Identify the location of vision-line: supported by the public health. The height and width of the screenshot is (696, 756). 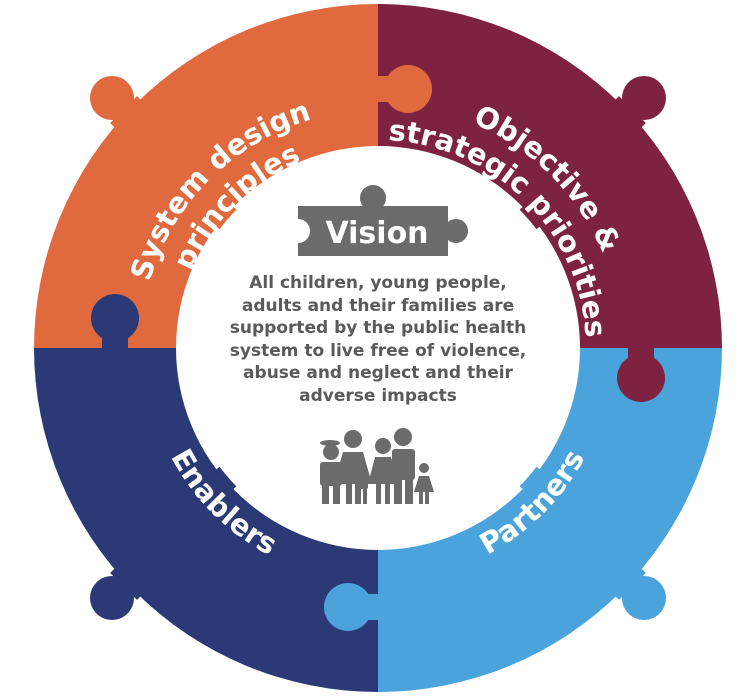
(378, 328).